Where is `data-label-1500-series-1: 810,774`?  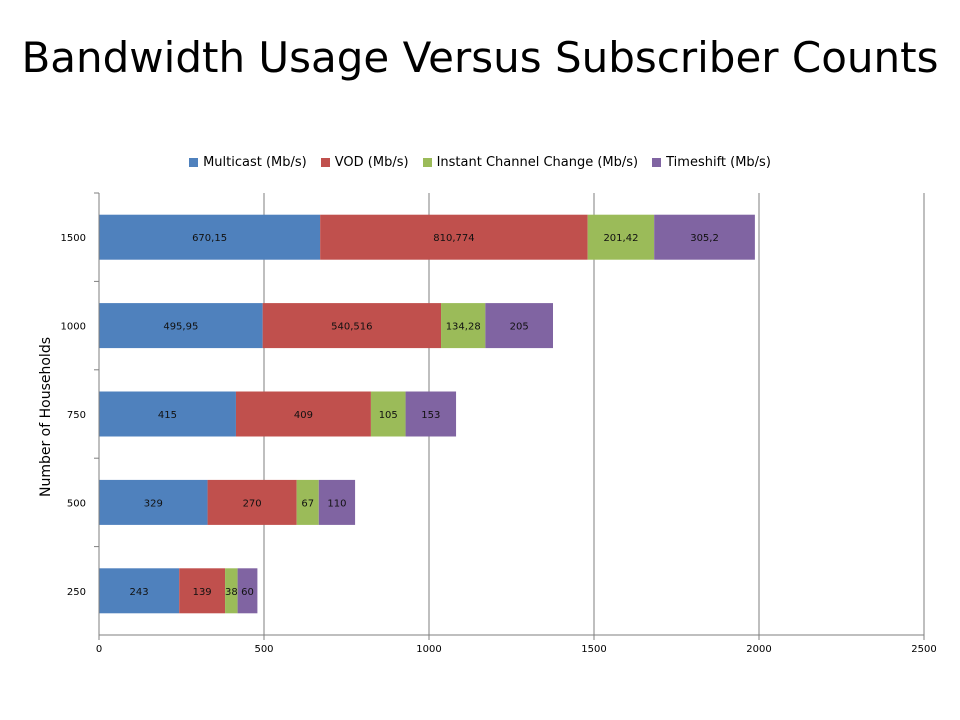
data-label-1500-series-1: 810,774 is located at coordinates (453, 238).